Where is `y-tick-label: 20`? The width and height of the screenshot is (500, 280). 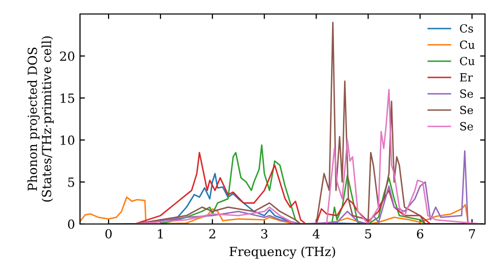
y-tick-label: 20 is located at coordinates (67, 56).